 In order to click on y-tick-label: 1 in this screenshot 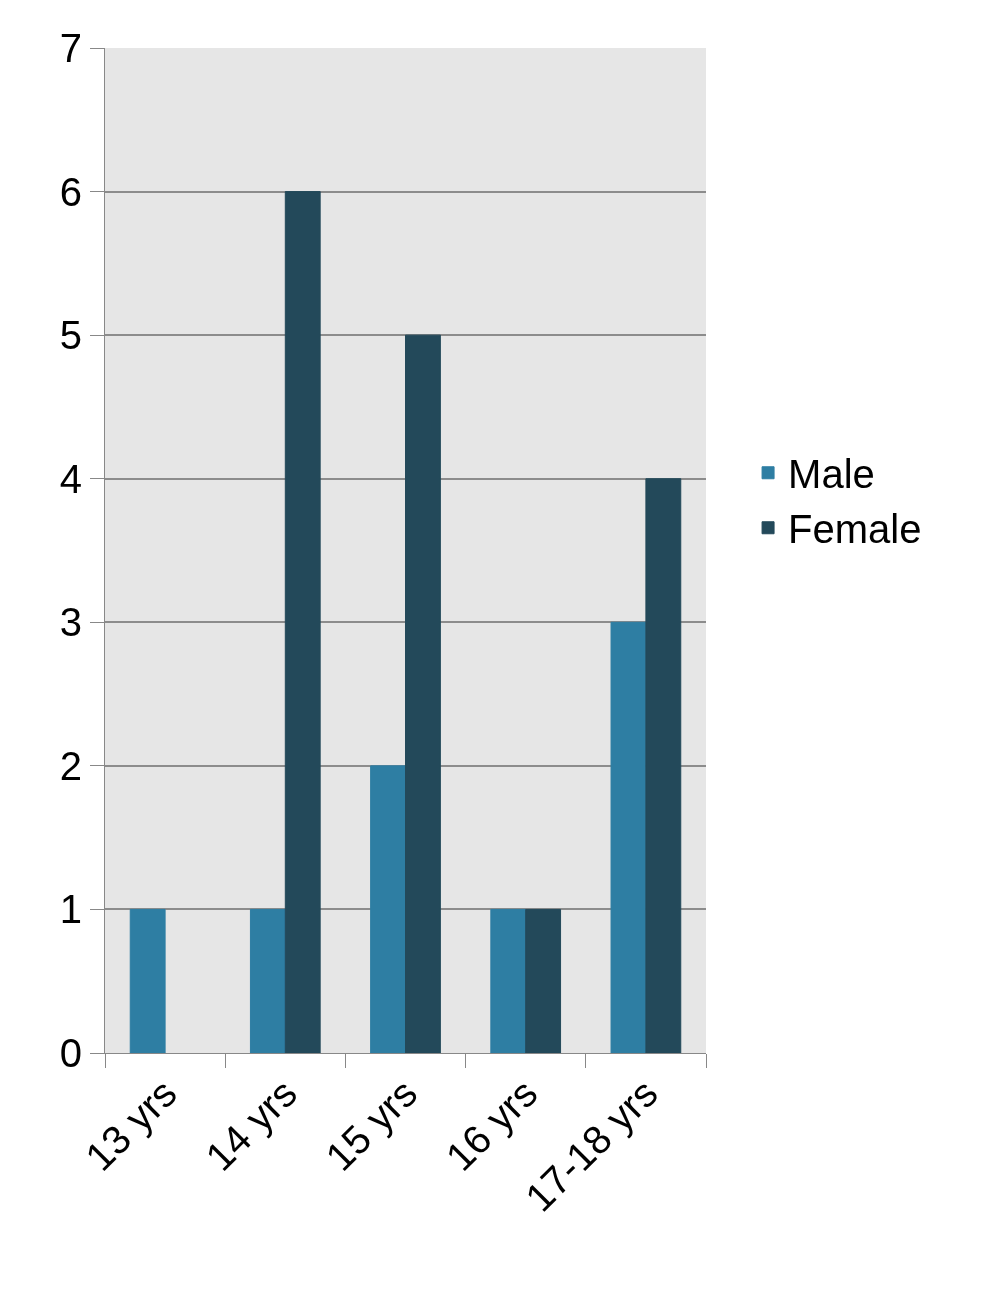, I will do `click(70, 909)`.